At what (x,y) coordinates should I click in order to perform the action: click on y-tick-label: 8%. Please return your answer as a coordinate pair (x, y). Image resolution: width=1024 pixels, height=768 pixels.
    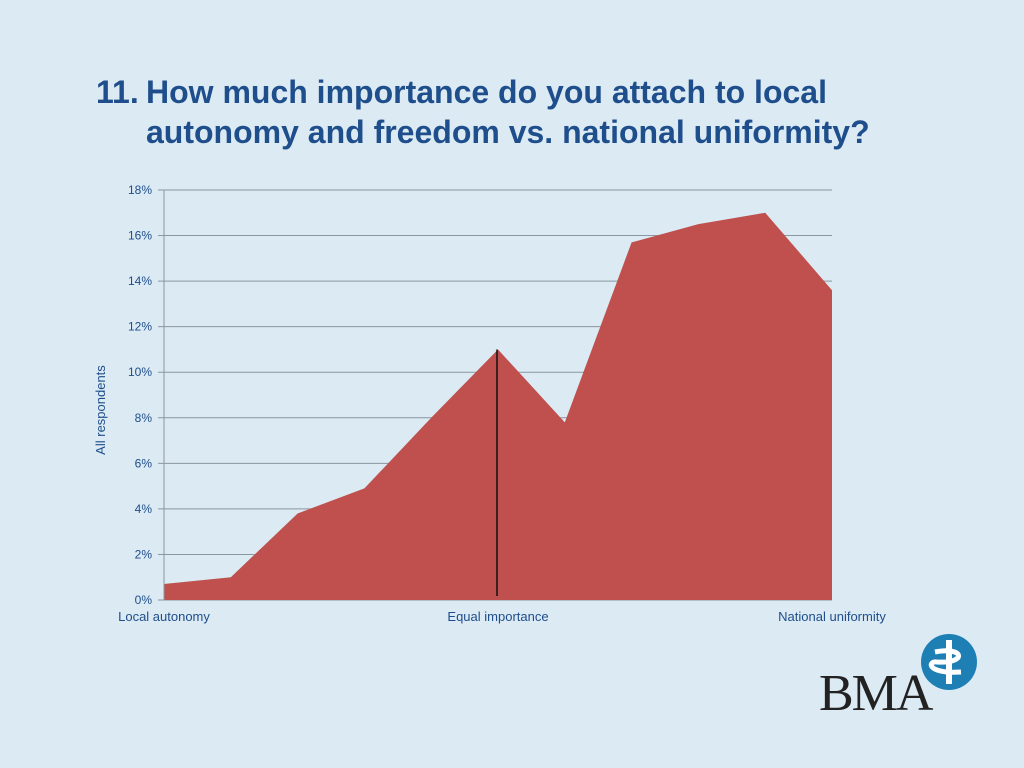
    Looking at the image, I should click on (144, 418).